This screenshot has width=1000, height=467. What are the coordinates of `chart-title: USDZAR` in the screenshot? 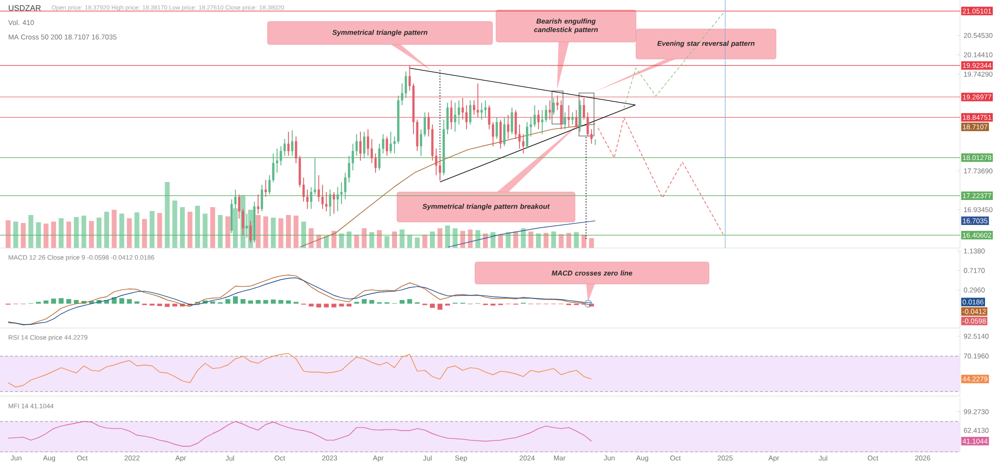 It's located at (24, 8).